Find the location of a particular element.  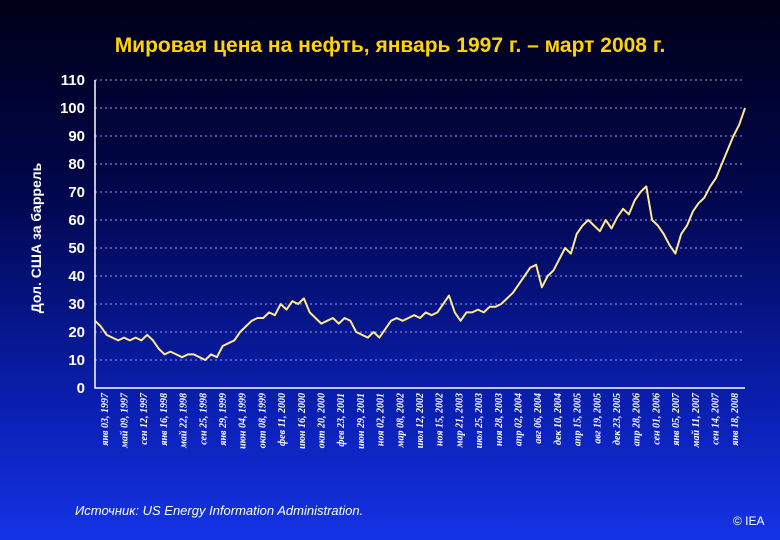

y-tick-label: 50 is located at coordinates (76, 248).